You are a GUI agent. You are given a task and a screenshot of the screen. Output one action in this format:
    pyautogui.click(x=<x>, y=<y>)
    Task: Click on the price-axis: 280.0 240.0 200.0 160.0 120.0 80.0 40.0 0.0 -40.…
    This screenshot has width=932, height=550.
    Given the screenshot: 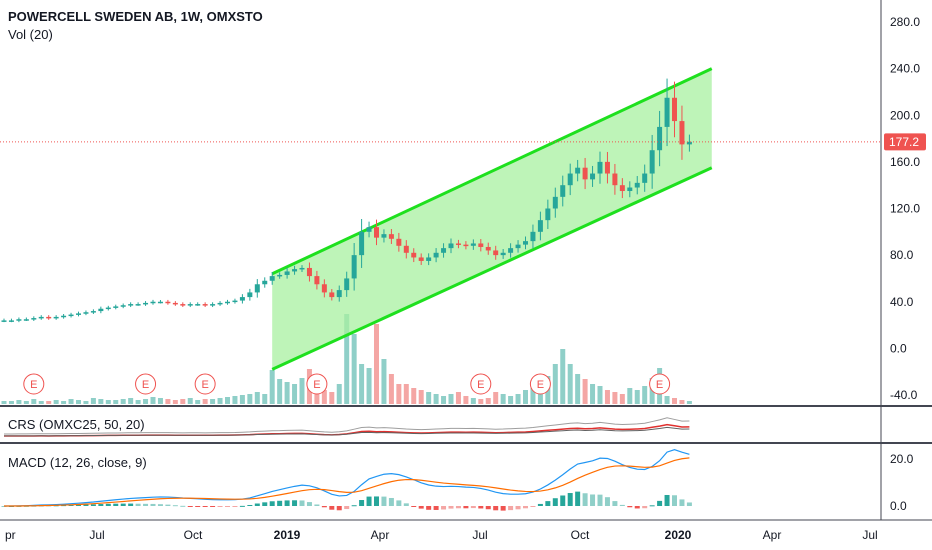 What is the action you would take?
    pyautogui.click(x=905, y=208)
    